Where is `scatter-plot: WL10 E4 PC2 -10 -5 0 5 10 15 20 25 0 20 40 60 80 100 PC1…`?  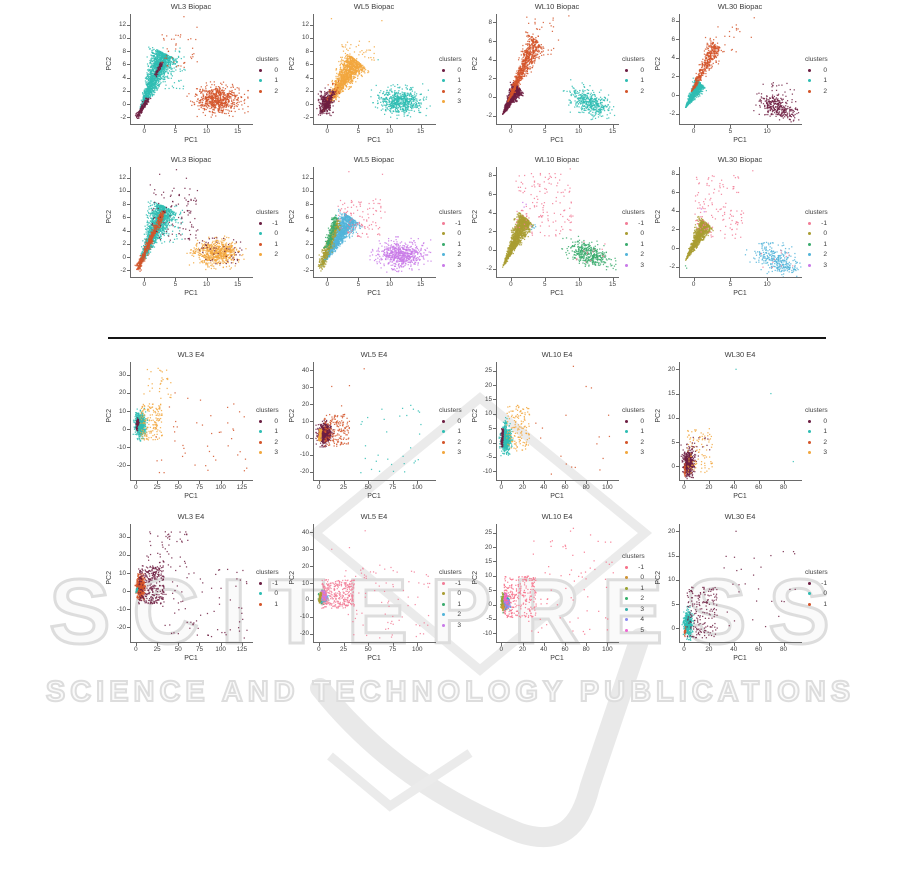 scatter-plot: WL10 E4 PC2 -10 -5 0 5 10 15 20 25 0 20 40 60 80 100 PC1… is located at coordinates (555, 593).